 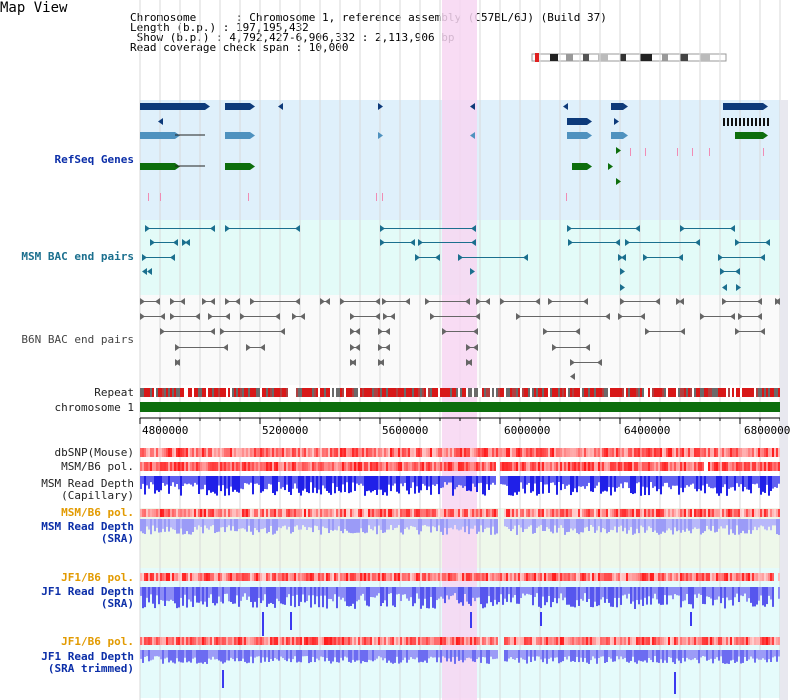 I want to click on dbsnp-label: dbSNP(Mouse), so click(x=94, y=452).